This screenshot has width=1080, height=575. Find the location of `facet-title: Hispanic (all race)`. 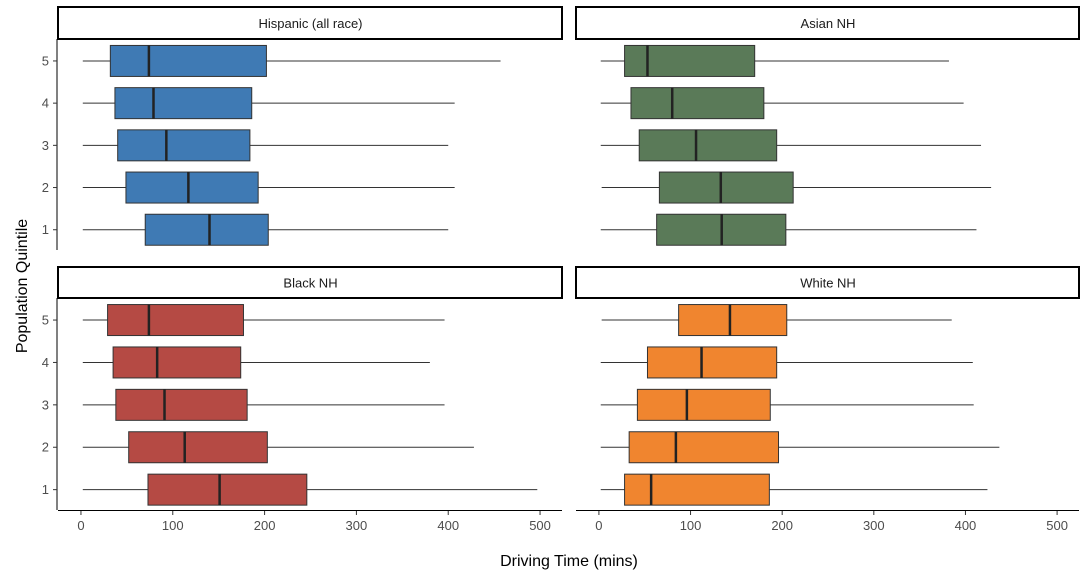

facet-title: Hispanic (all race) is located at coordinates (310, 23).